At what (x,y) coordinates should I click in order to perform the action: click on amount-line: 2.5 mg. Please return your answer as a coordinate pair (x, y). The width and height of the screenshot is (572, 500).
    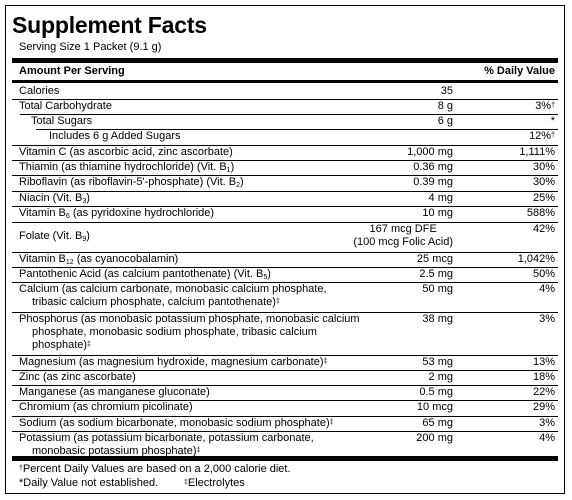
    Looking at the image, I should click on (436, 274).